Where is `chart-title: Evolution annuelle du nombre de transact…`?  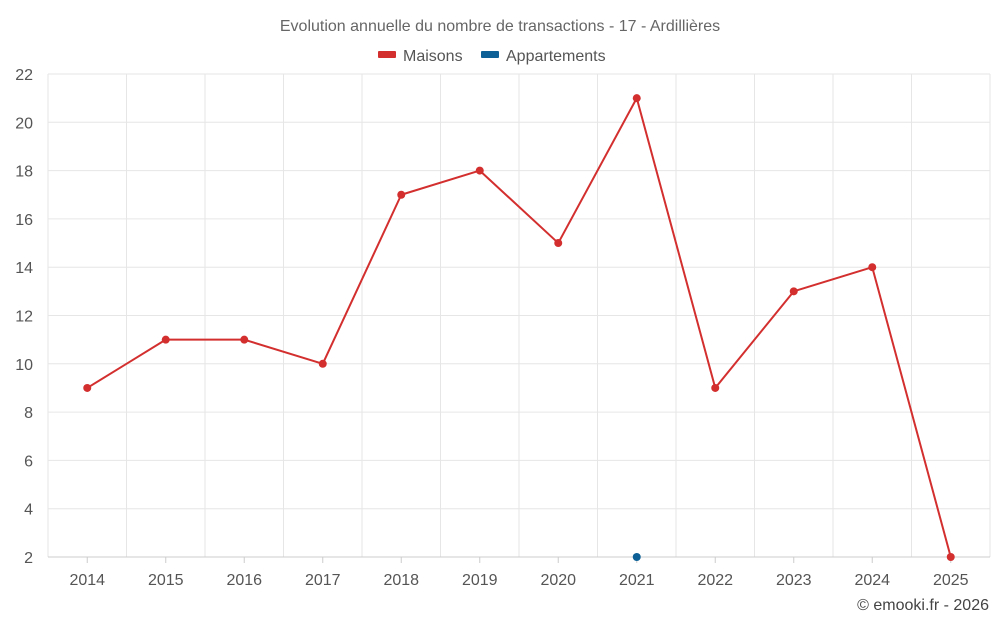 chart-title: Evolution annuelle du nombre de transact… is located at coordinates (500, 26).